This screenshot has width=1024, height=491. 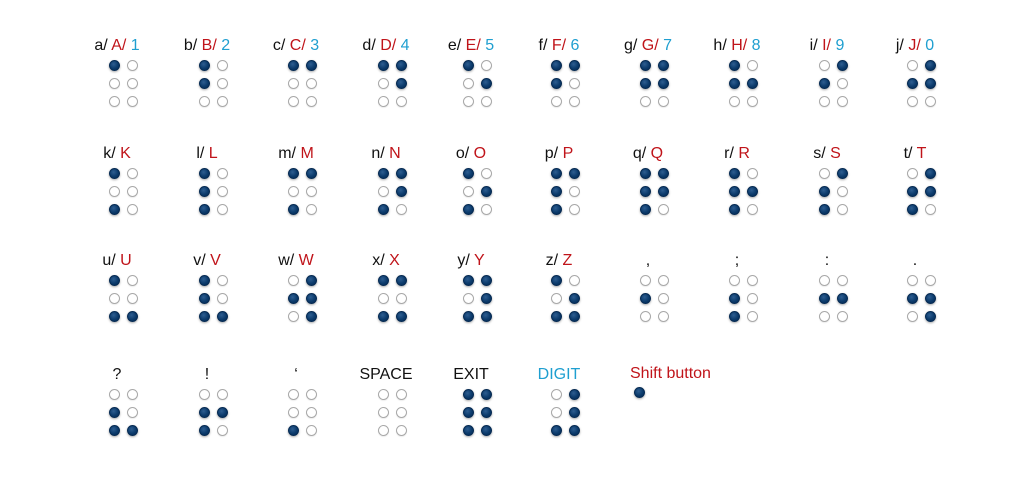 I want to click on cell-label-part: i/, so click(x=816, y=45).